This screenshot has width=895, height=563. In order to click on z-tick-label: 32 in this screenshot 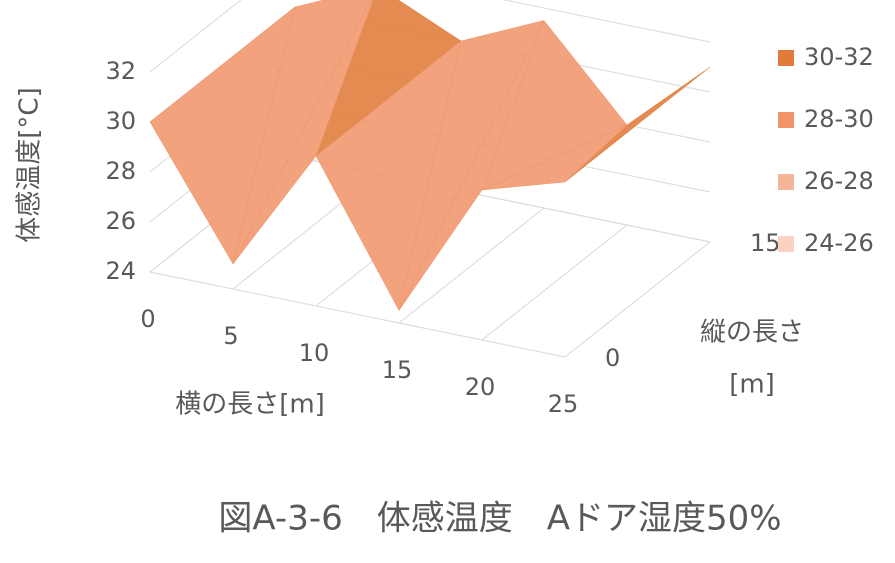, I will do `click(120, 71)`.